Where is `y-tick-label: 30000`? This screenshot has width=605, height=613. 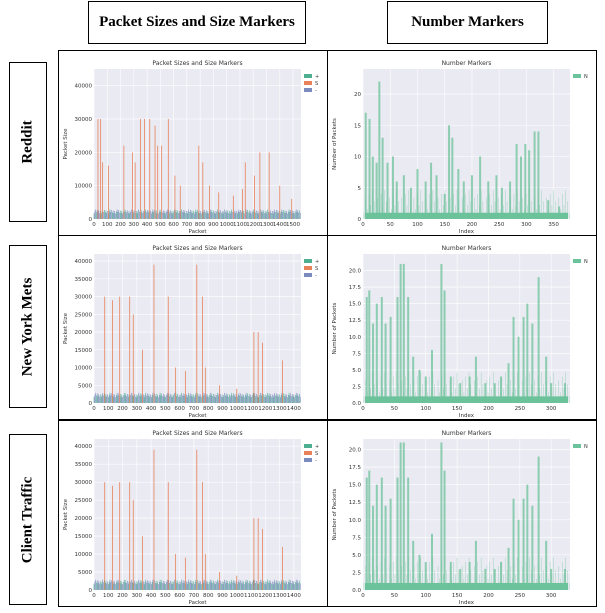 y-tick-label: 30000 is located at coordinates (84, 120).